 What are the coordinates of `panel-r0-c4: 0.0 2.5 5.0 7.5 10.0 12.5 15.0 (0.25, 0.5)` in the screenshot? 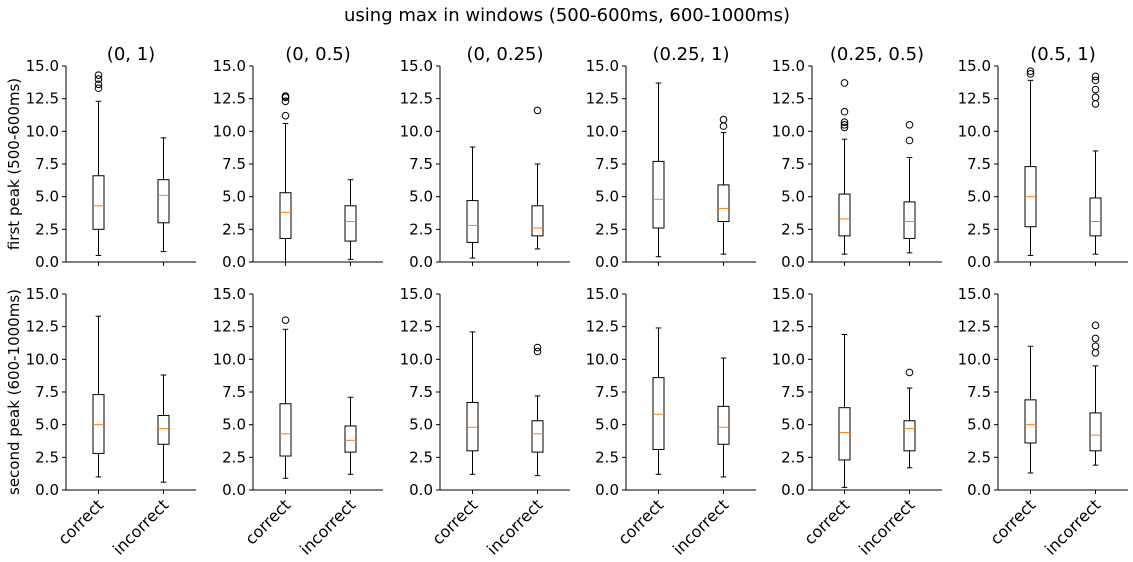 It's located at (857, 157).